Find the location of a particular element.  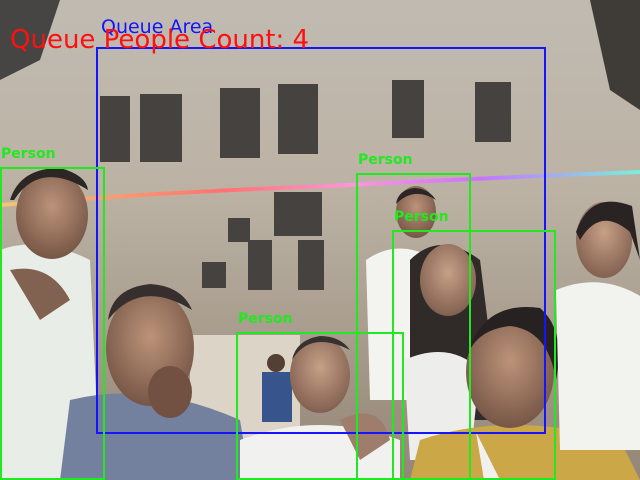

person-right is located at coordinates (598, 325).